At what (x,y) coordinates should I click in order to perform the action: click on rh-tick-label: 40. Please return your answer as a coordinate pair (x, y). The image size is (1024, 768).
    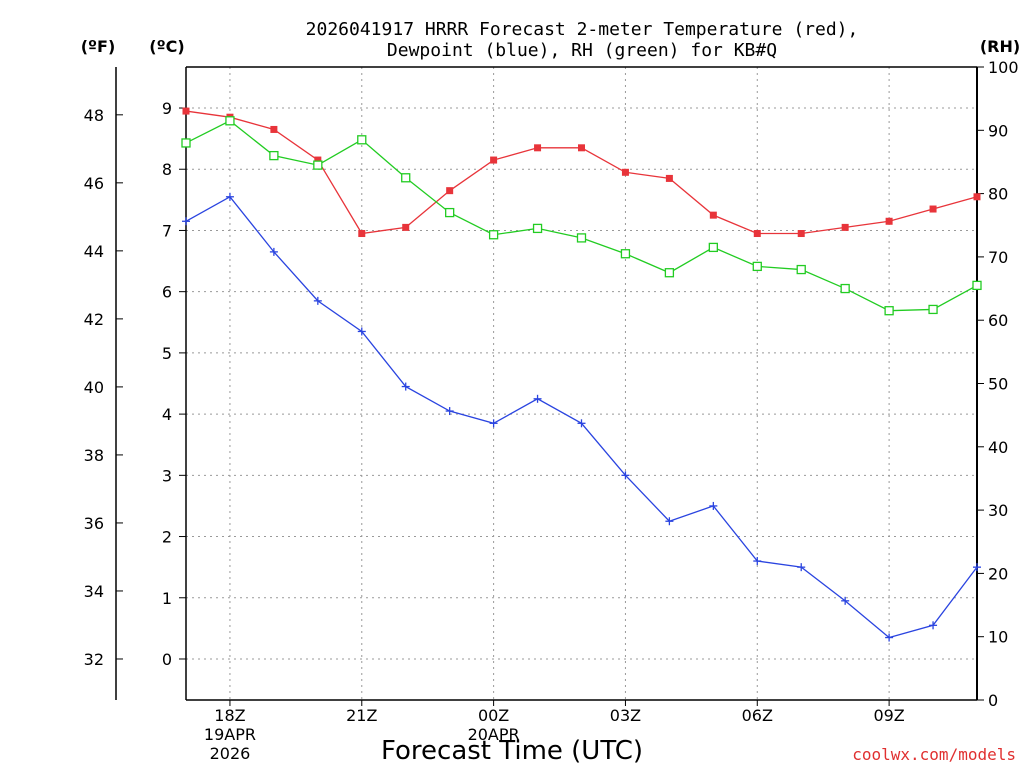
    Looking at the image, I should click on (998, 447).